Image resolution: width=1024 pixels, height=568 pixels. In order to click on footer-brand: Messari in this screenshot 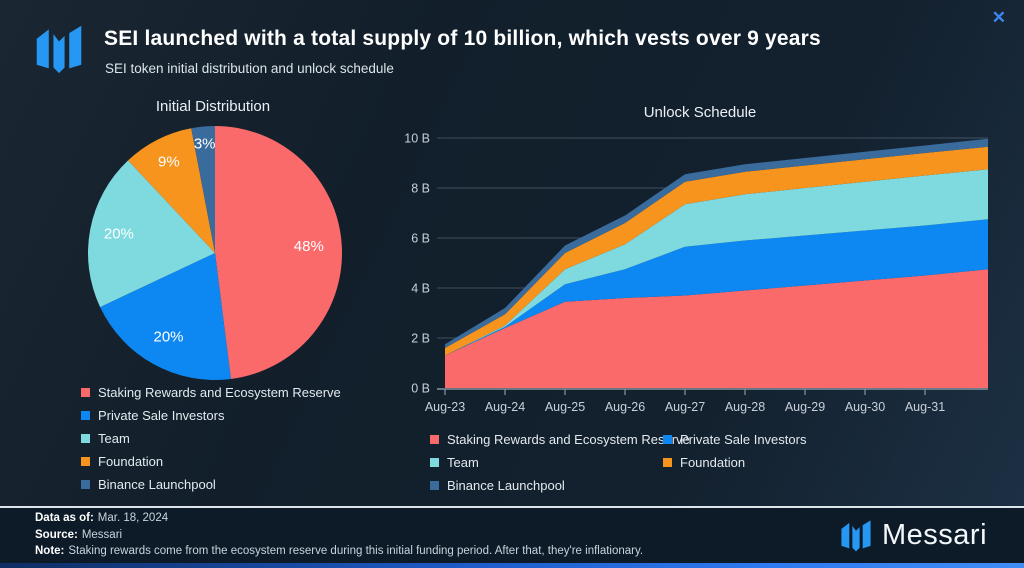, I will do `click(913, 535)`.